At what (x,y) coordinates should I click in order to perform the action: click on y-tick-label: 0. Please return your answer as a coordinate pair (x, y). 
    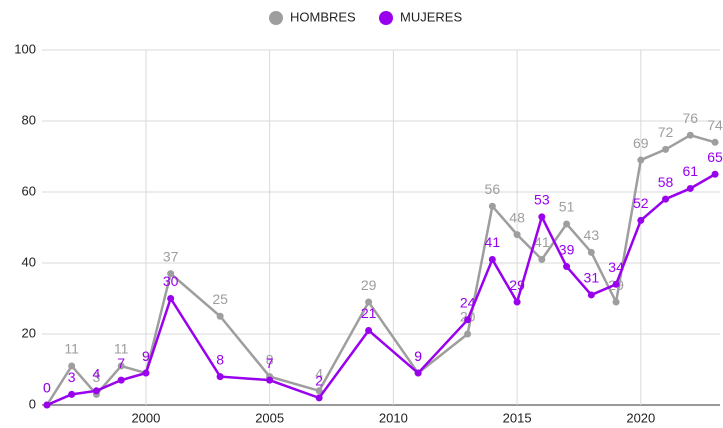
    Looking at the image, I should click on (32, 403).